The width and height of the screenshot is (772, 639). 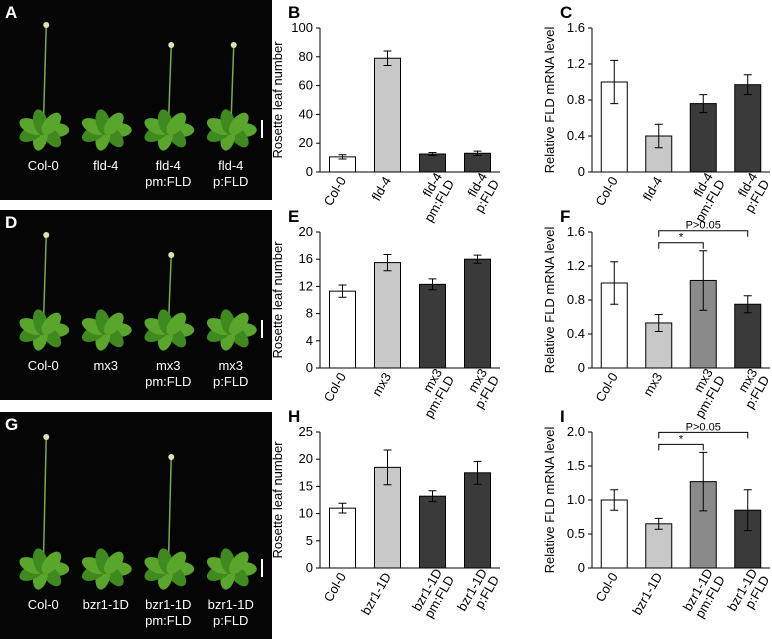 I want to click on x-tick-label: mx3p:FLD, so click(x=480, y=388).